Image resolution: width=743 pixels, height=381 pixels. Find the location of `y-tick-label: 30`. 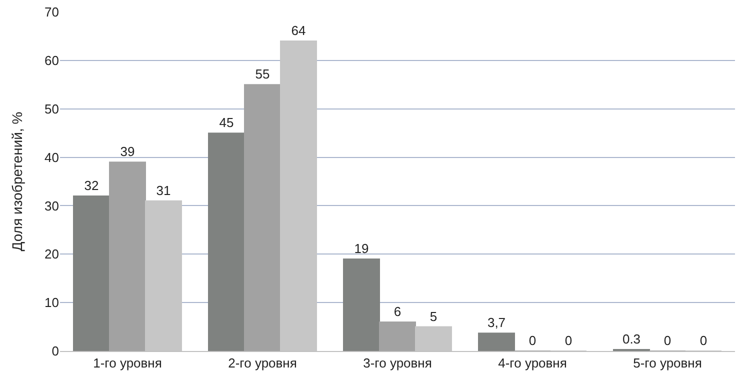

y-tick-label: 30 is located at coordinates (51, 206).